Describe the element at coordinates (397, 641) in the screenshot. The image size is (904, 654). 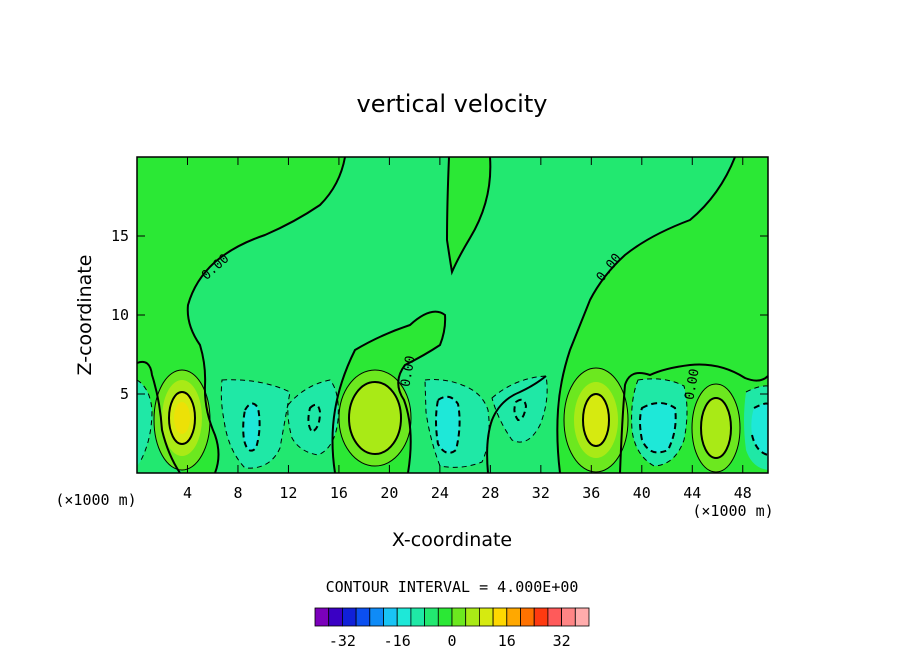
I see `colorbar-tick-label: -16` at that location.